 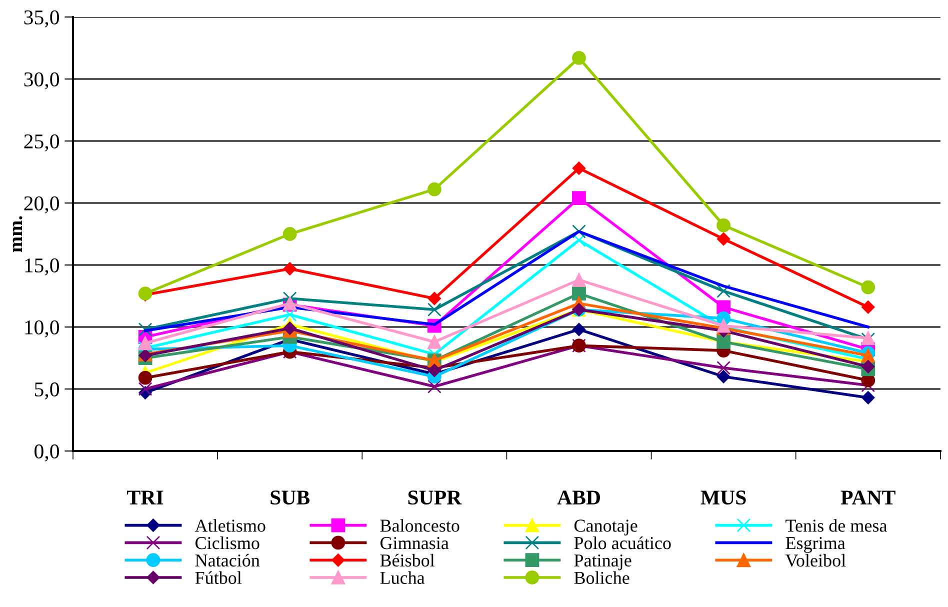 I want to click on y-tick-label: 30,0, so click(x=42, y=81).